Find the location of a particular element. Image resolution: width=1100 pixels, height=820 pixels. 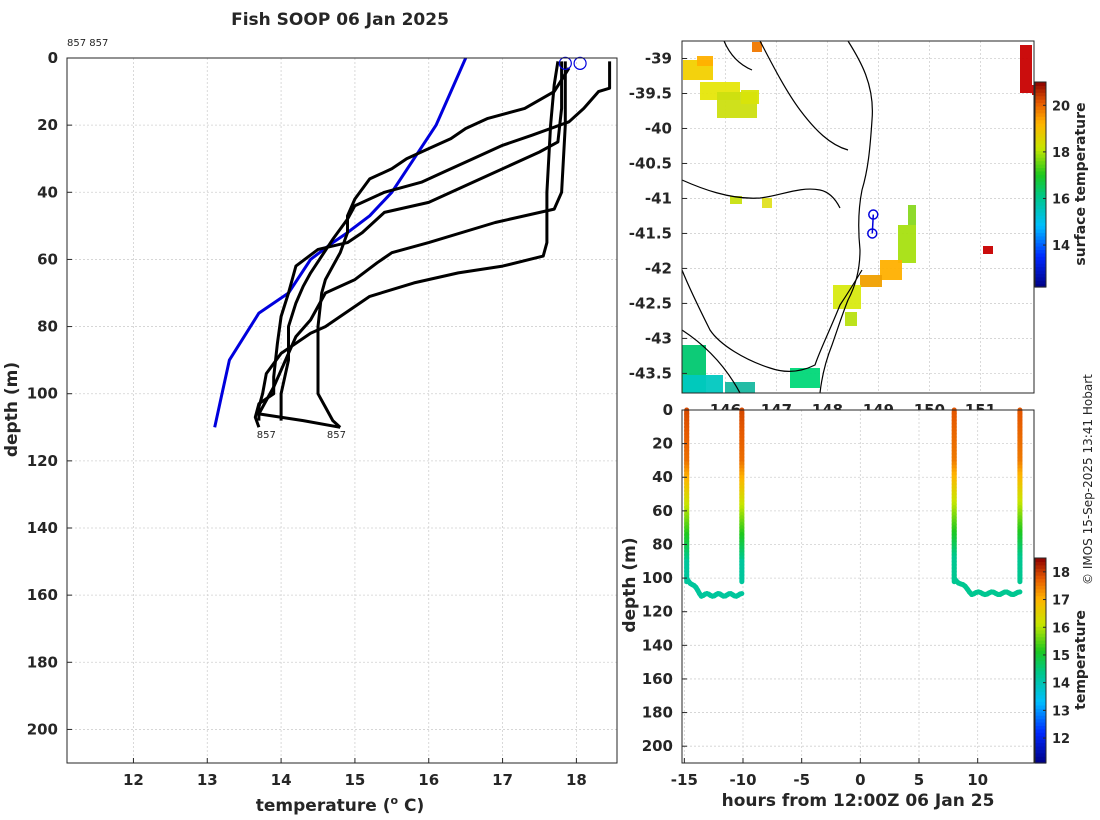

colorbar-tick-label: 17 is located at coordinates (1061, 601).